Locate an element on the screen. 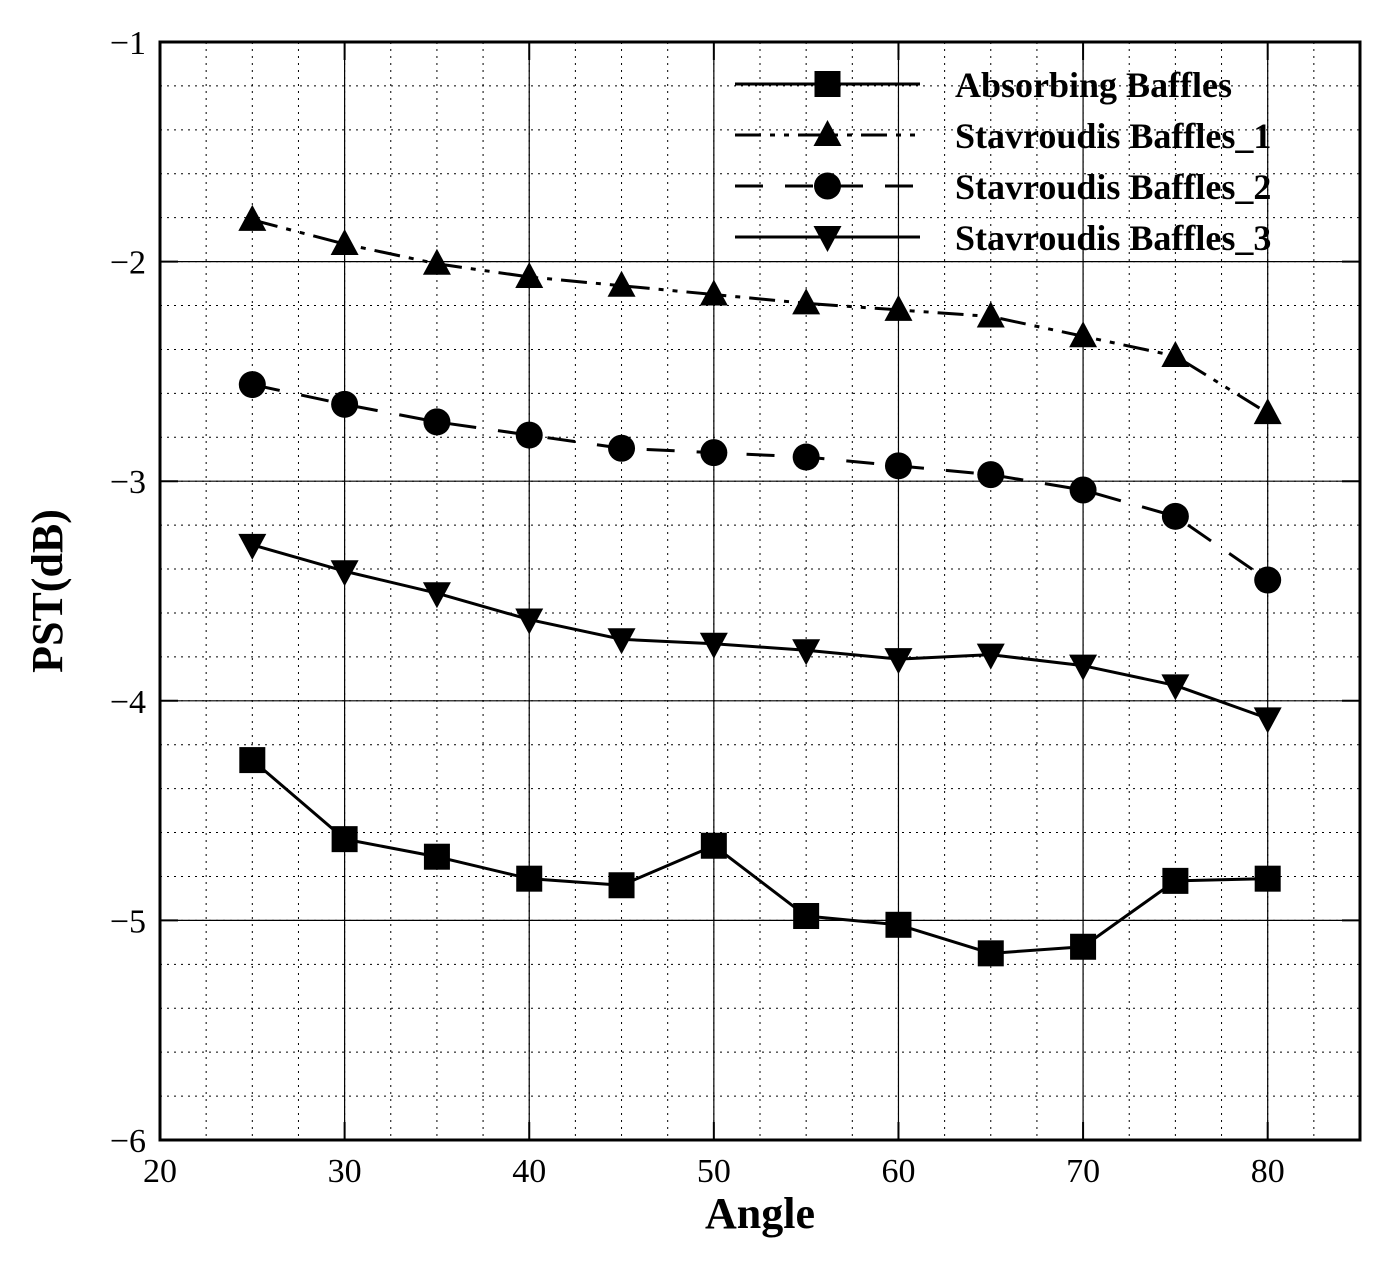  legend-label-stavroudis-baffles-3: Stavroudis Baffles_3 is located at coordinates (1113, 238).